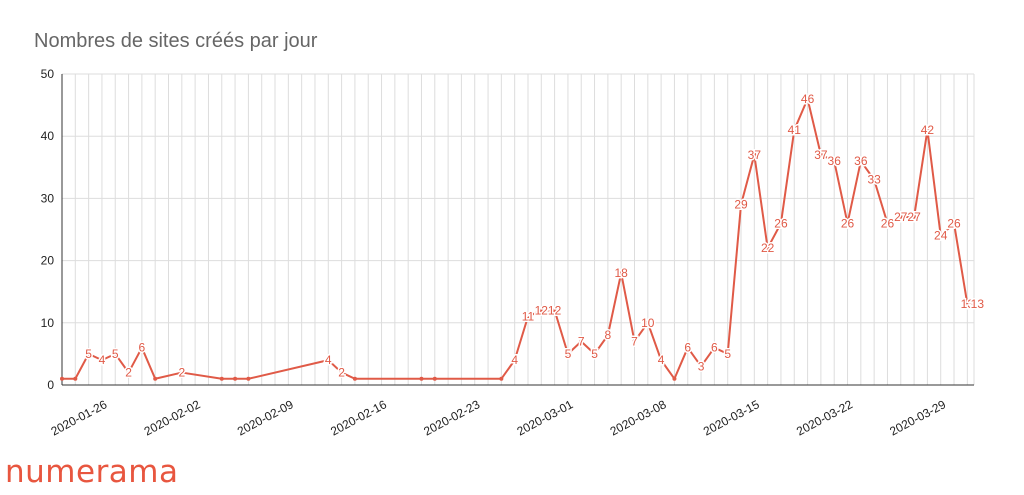 This screenshot has width=1024, height=495. I want to click on x-tick-label: 2020-02-23, so click(451, 417).